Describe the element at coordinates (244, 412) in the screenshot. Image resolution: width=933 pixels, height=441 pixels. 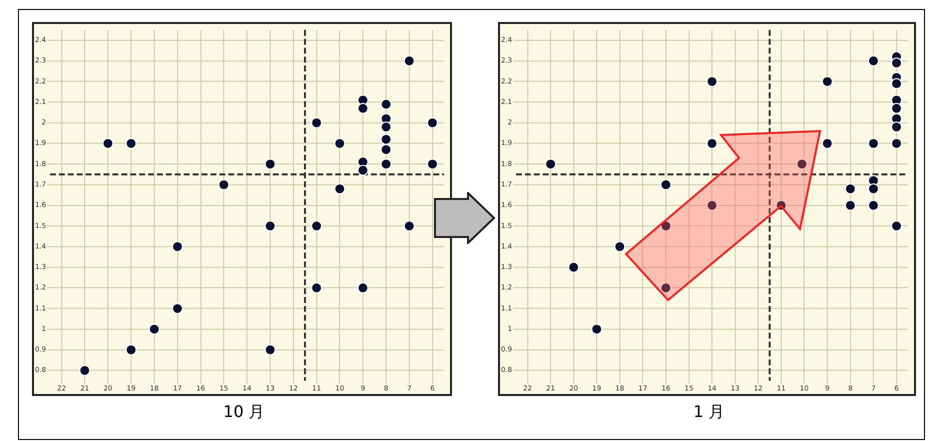
I see `x-axis-title: 10 月` at that location.